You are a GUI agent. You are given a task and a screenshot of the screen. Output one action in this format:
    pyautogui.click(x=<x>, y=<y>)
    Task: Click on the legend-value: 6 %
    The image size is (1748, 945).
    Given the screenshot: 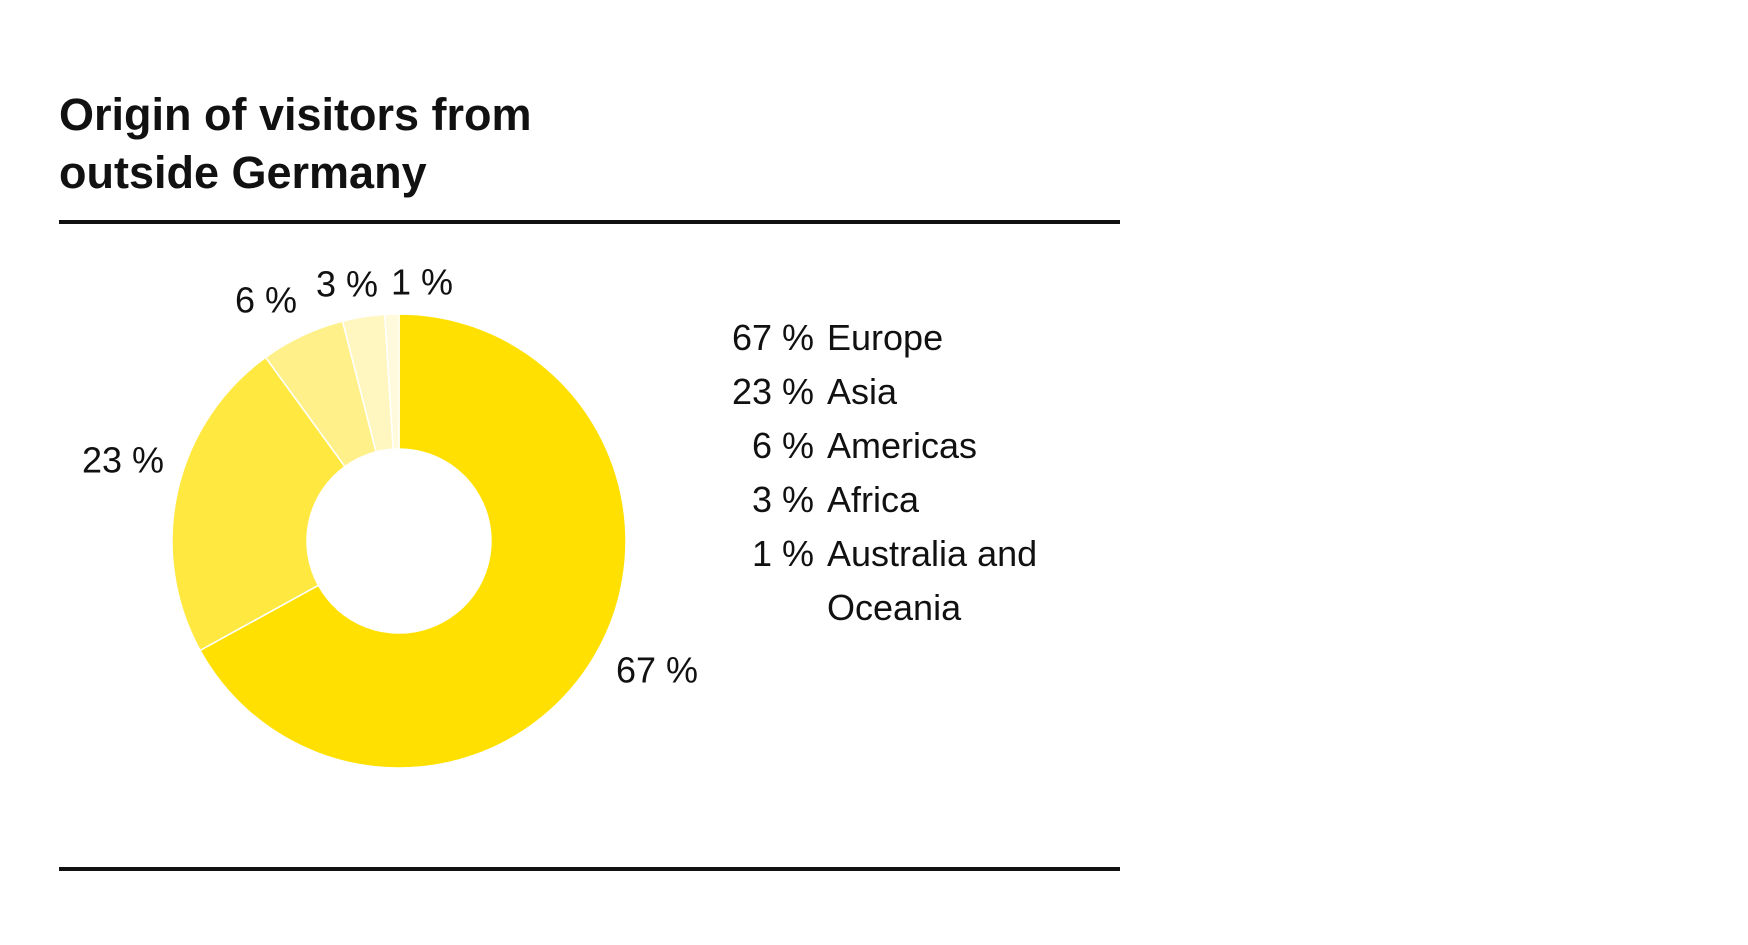 What is the action you would take?
    pyautogui.click(x=782, y=445)
    